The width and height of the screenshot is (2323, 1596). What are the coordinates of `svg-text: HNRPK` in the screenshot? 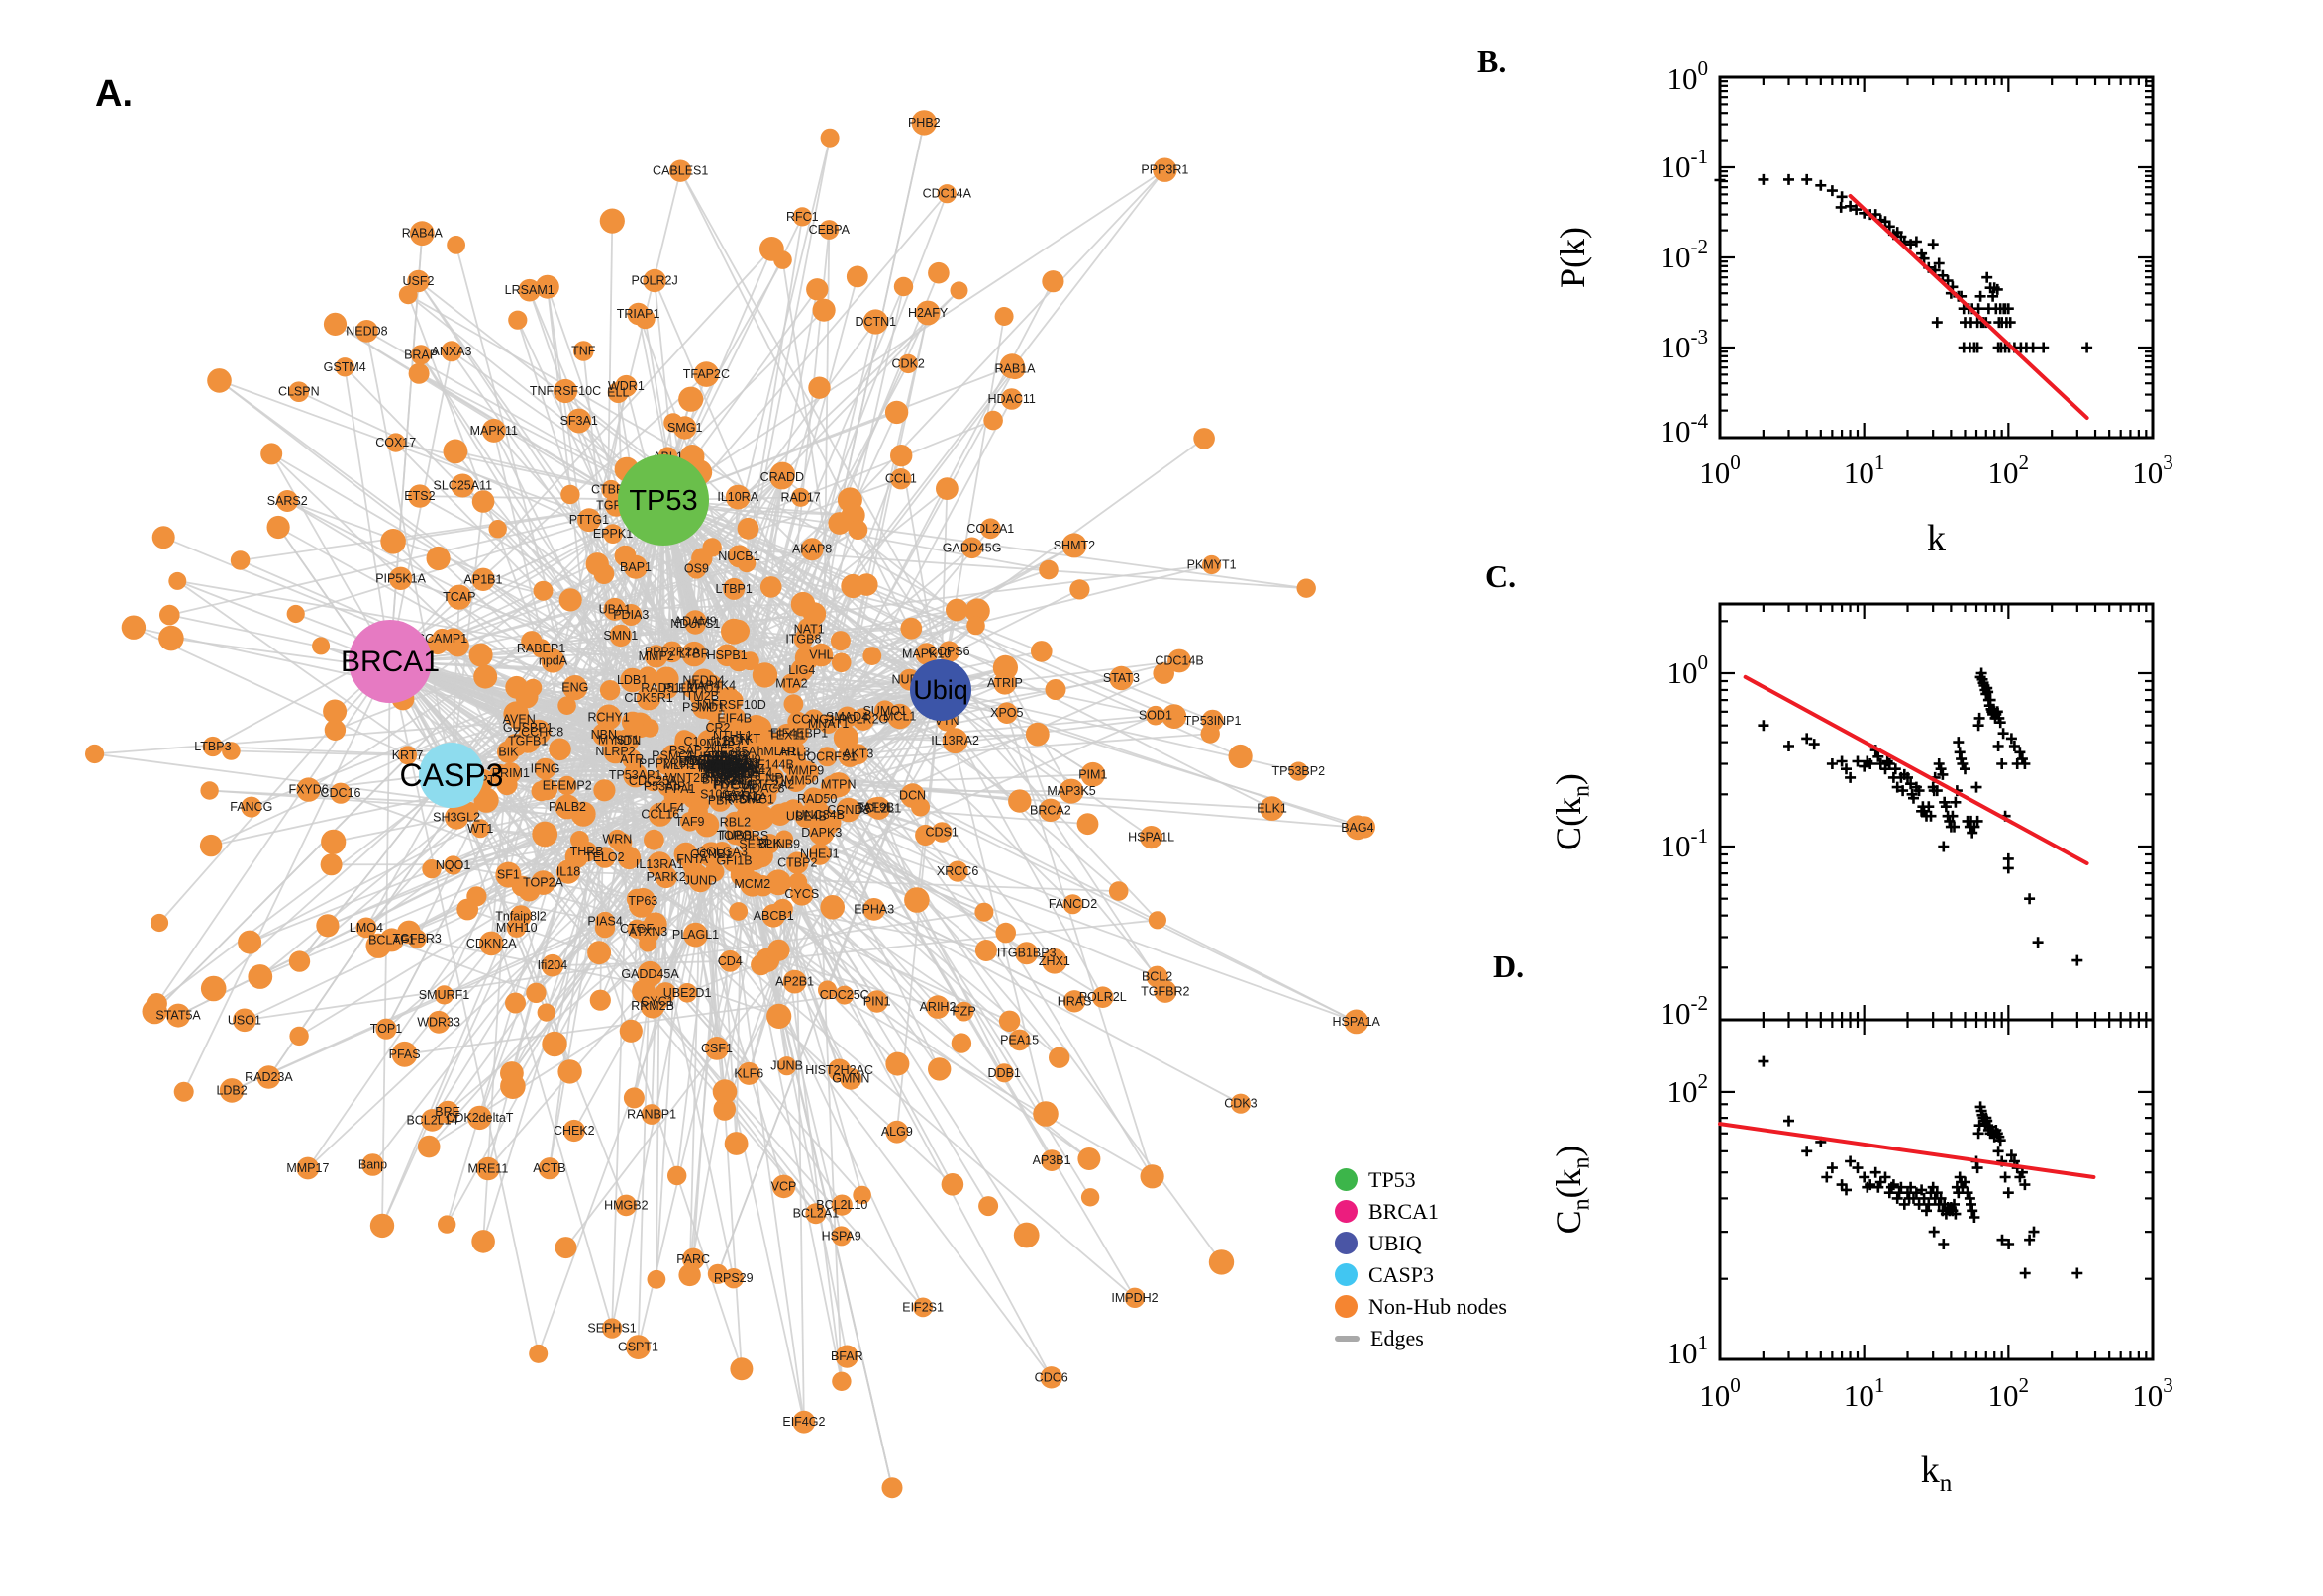 It's located at (713, 765).